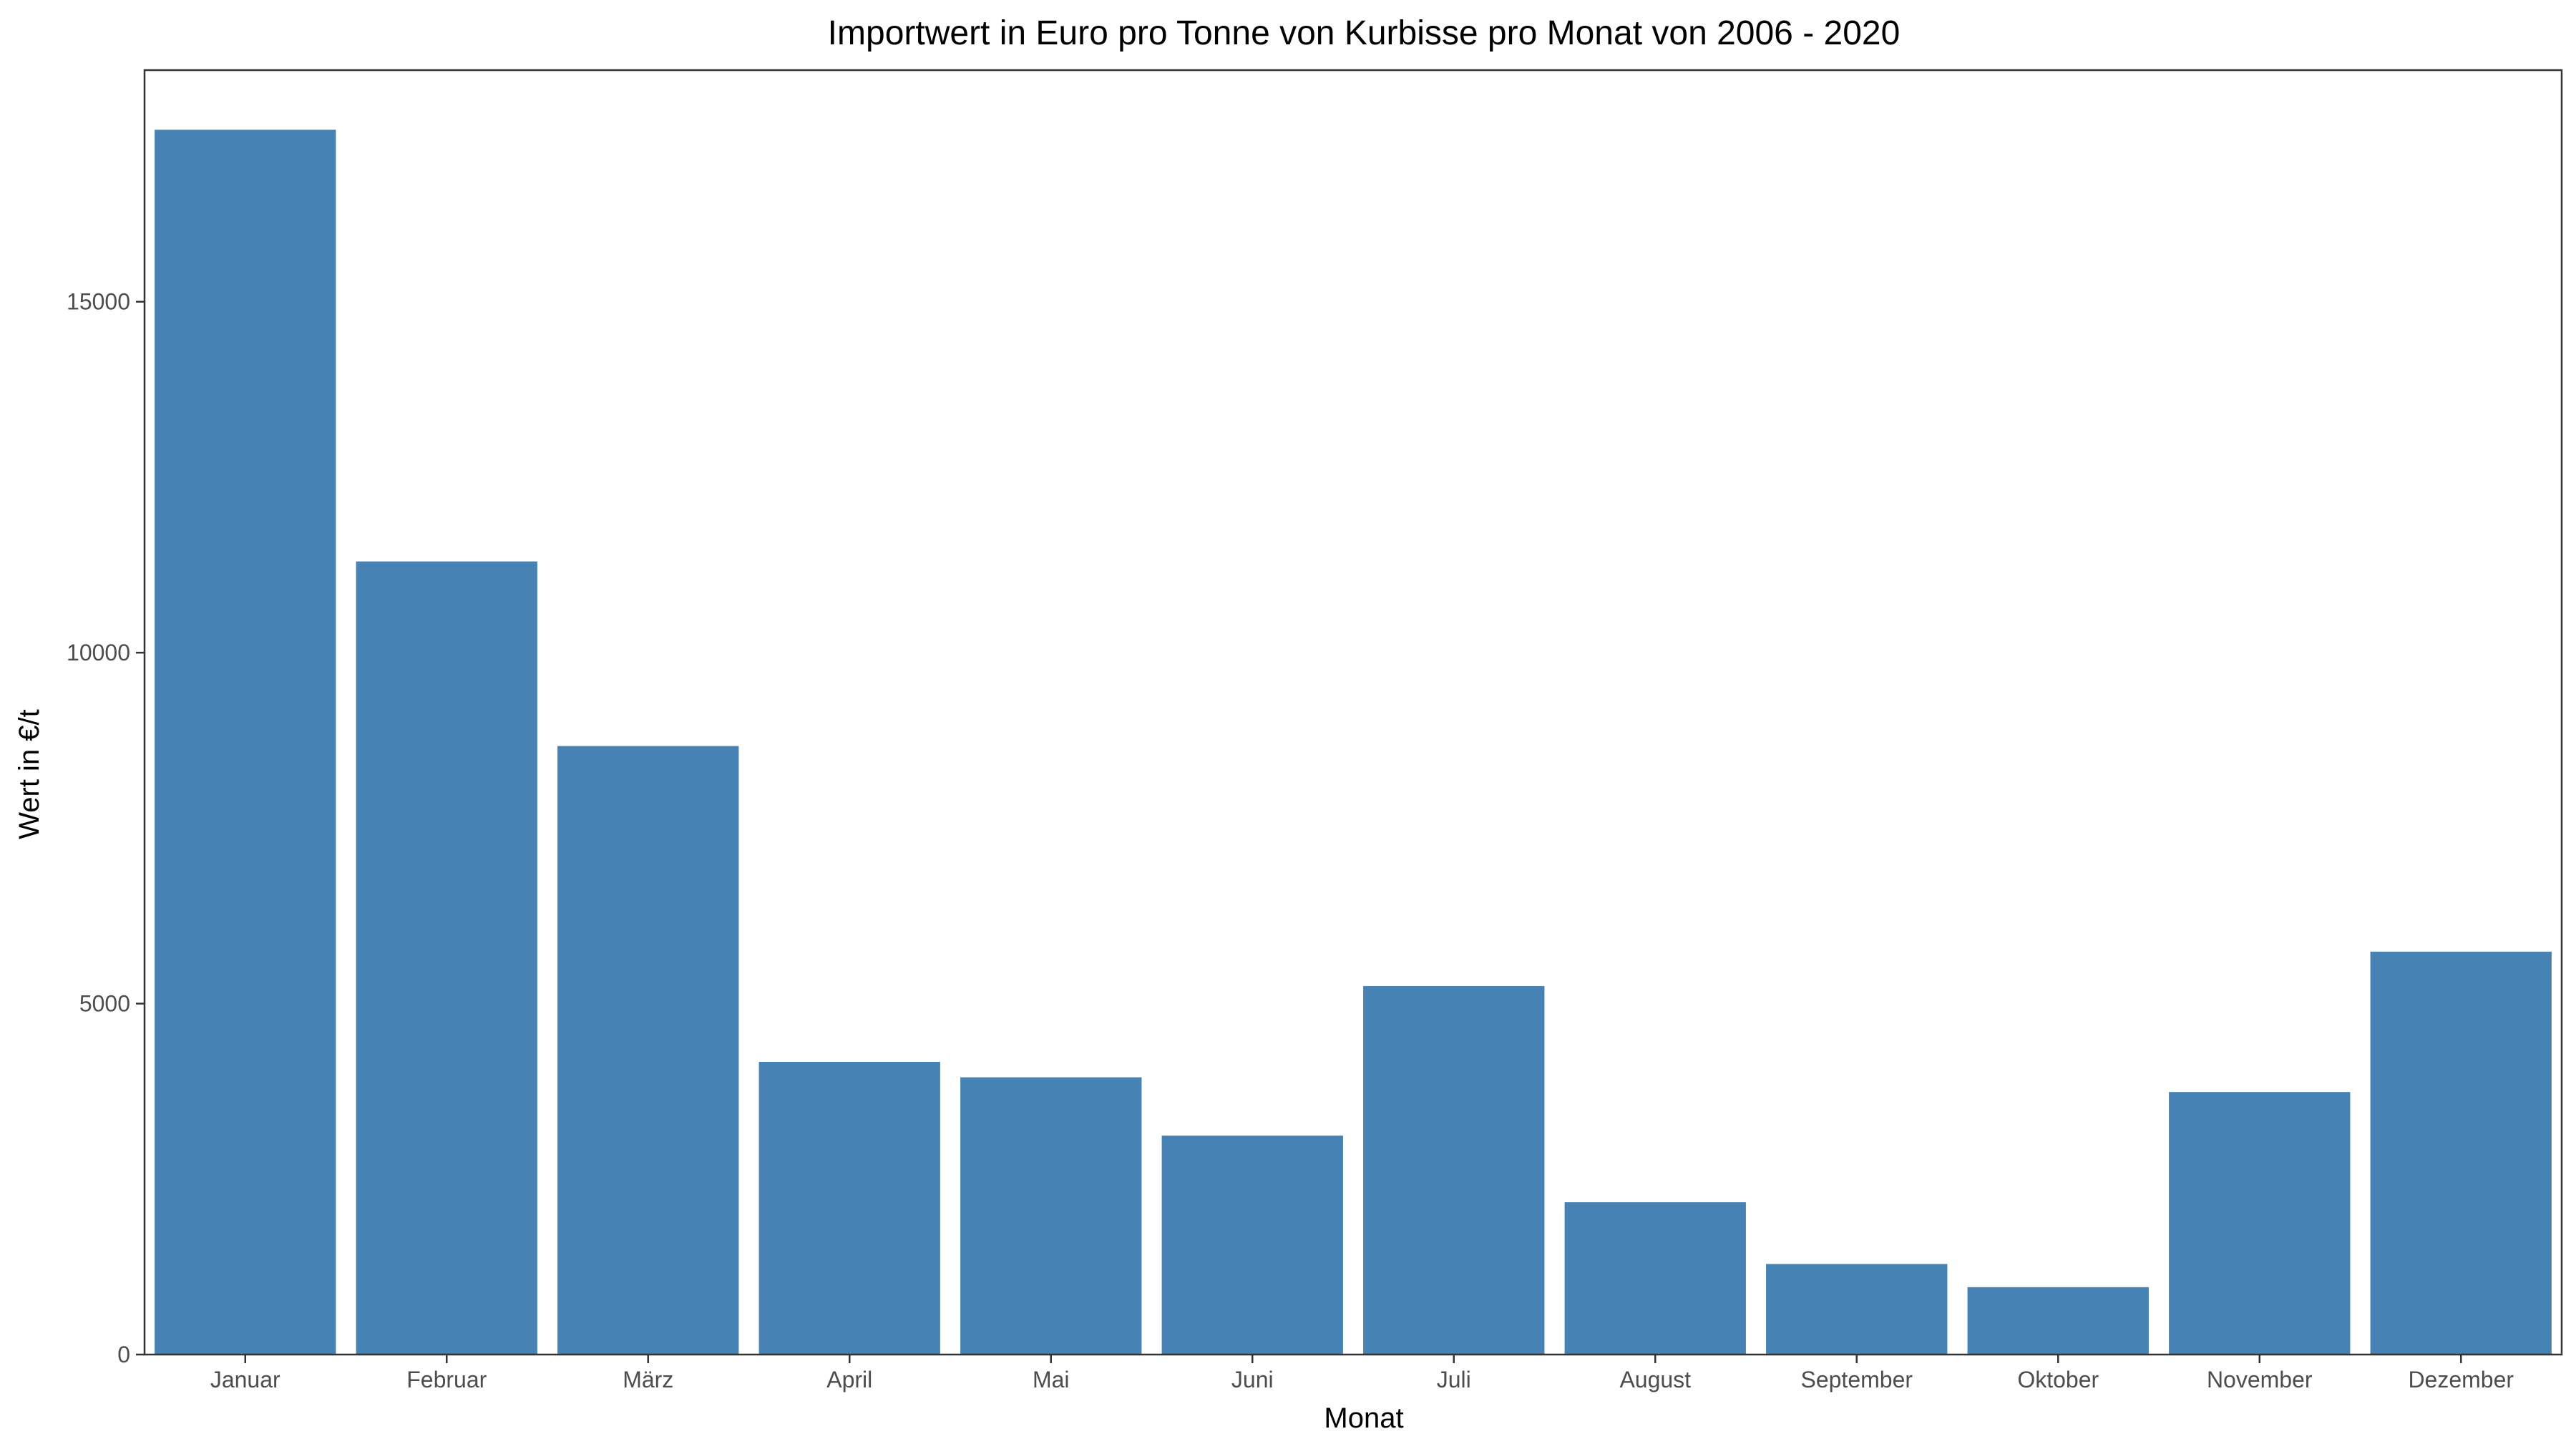  I want to click on y-tick-label: 5000, so click(104, 1004).